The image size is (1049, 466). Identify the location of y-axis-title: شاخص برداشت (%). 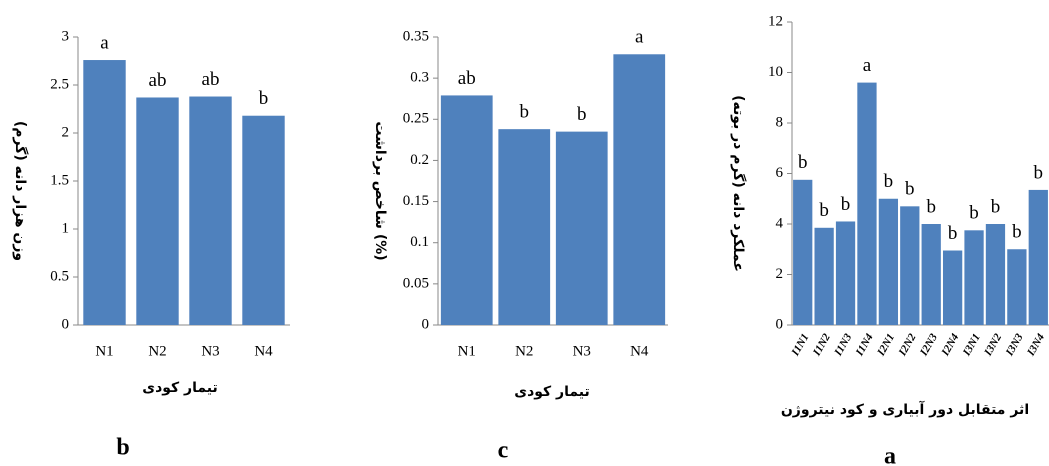
(380, 190).